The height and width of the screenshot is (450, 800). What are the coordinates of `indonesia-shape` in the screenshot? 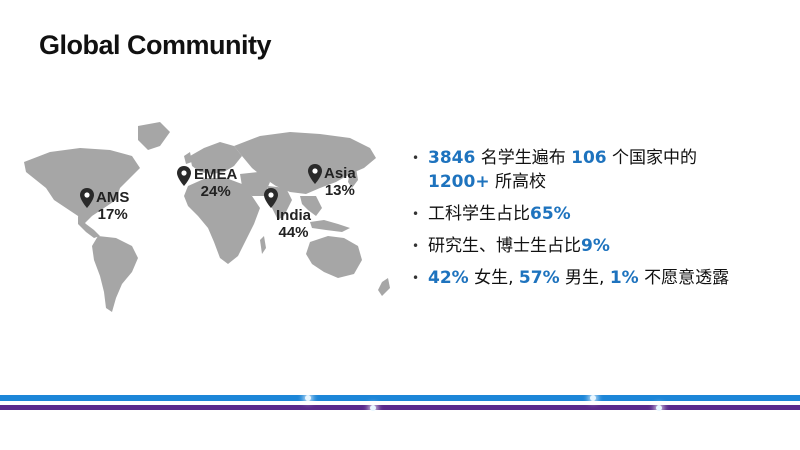 It's located at (330, 226).